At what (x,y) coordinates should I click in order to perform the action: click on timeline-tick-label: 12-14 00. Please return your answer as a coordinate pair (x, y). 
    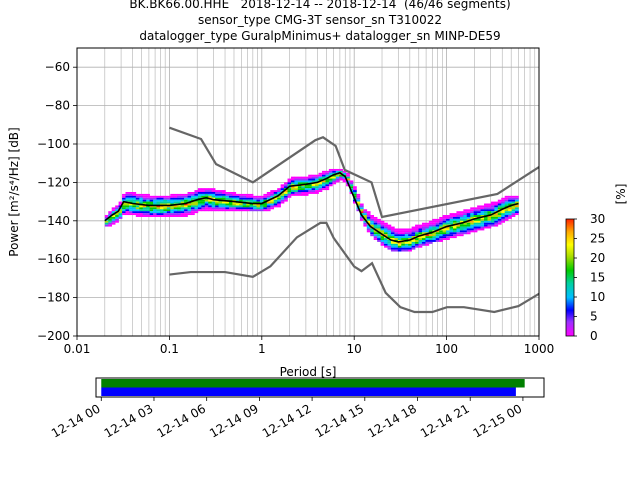
    Looking at the image, I should click on (76, 420).